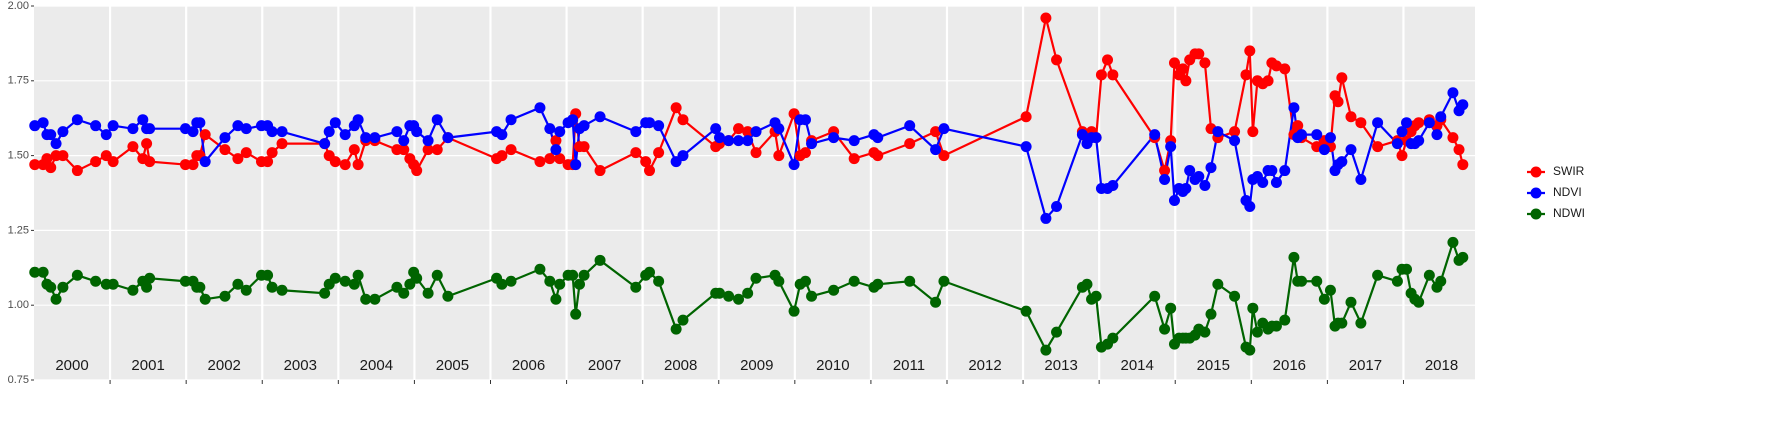 The image size is (1773, 442). What do you see at coordinates (71, 365) in the screenshot?
I see `year-label: 2000` at bounding box center [71, 365].